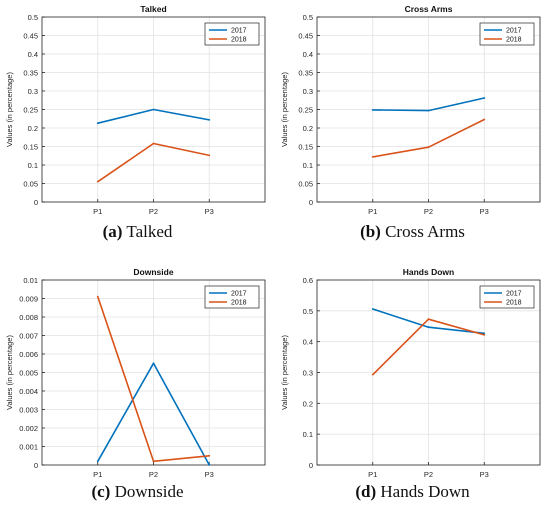 This screenshot has width=550, height=510. What do you see at coordinates (428, 272) in the screenshot?
I see `chart-title: Hands Down` at bounding box center [428, 272].